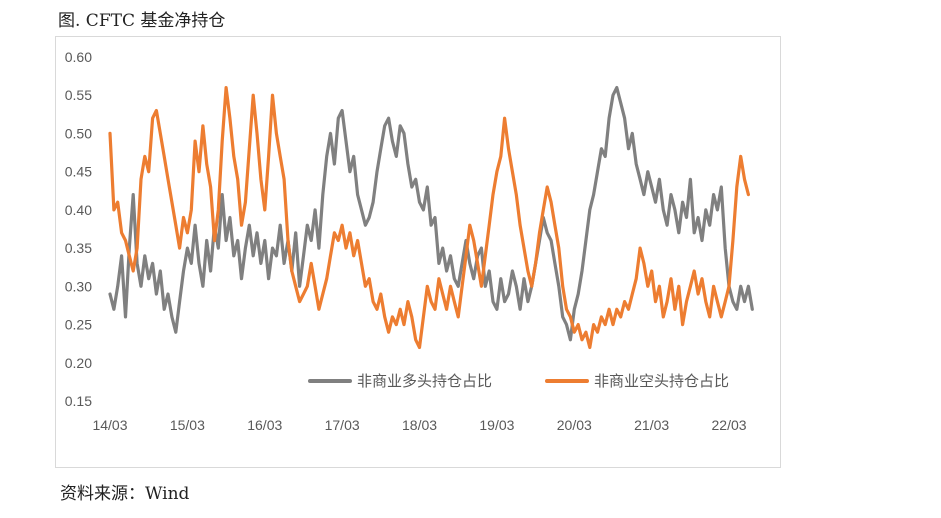 The height and width of the screenshot is (518, 941). What do you see at coordinates (729, 425) in the screenshot?
I see `x-tick-label: 22/03` at bounding box center [729, 425].